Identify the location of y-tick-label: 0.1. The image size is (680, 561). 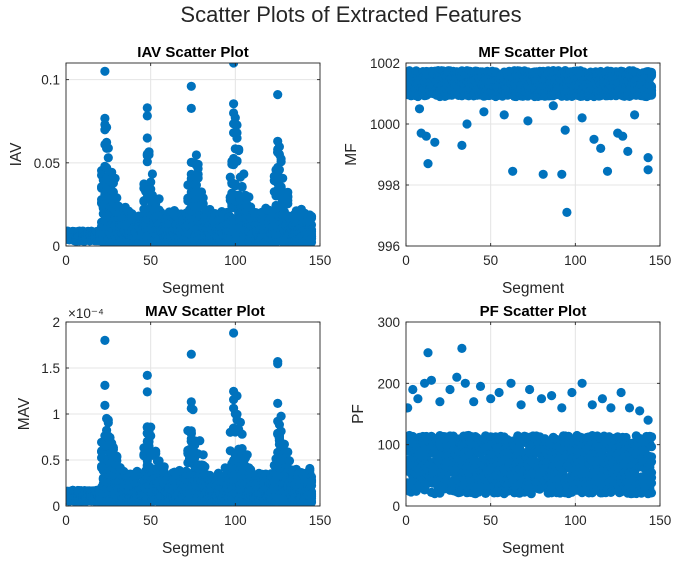
(50, 80).